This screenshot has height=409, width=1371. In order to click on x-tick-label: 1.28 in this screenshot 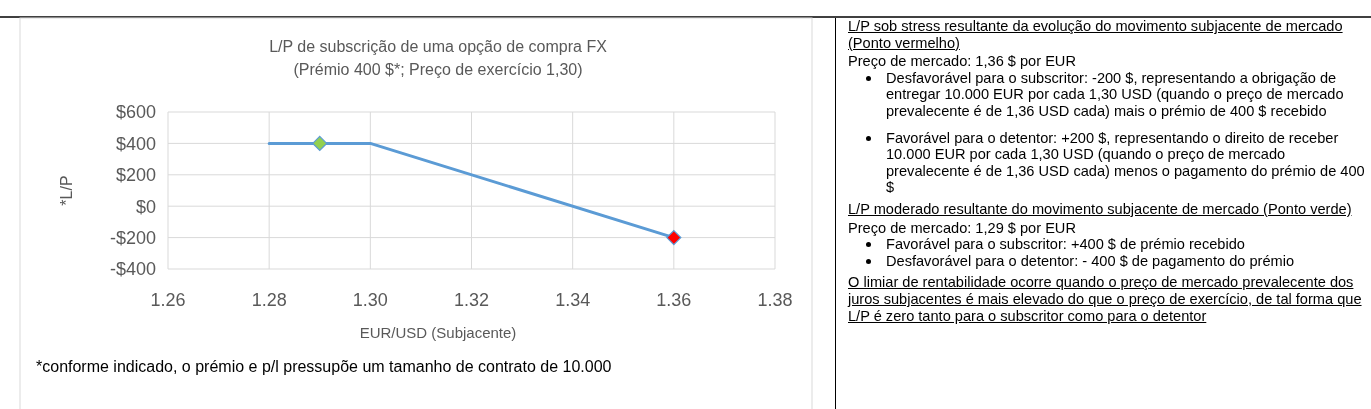, I will do `click(269, 300)`.